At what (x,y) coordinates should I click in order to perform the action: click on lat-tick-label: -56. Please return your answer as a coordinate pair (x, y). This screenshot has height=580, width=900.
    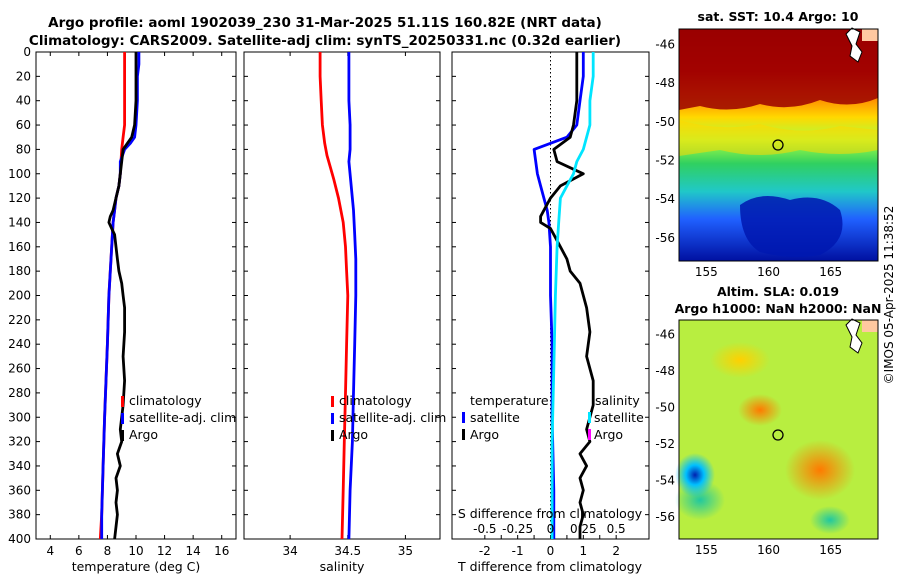
    Looking at the image, I should click on (665, 238).